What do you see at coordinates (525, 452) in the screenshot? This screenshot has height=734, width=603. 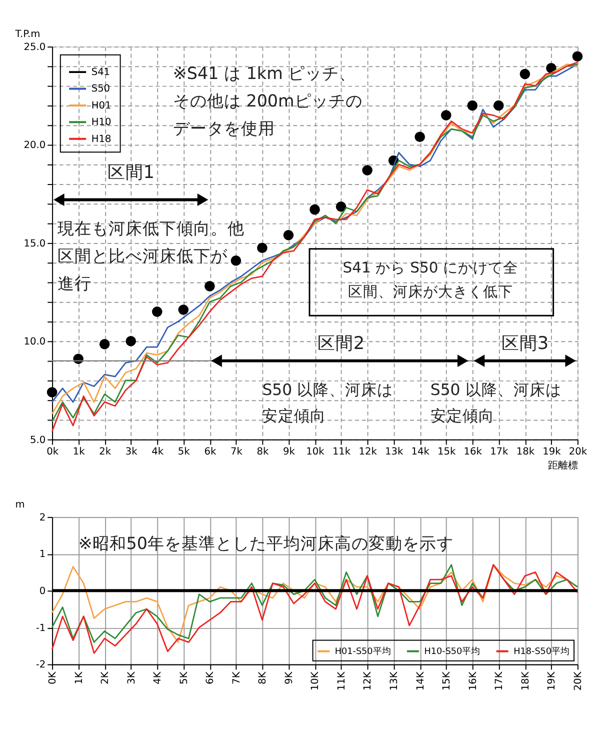 I see `x-tick-label: 18k` at bounding box center [525, 452].